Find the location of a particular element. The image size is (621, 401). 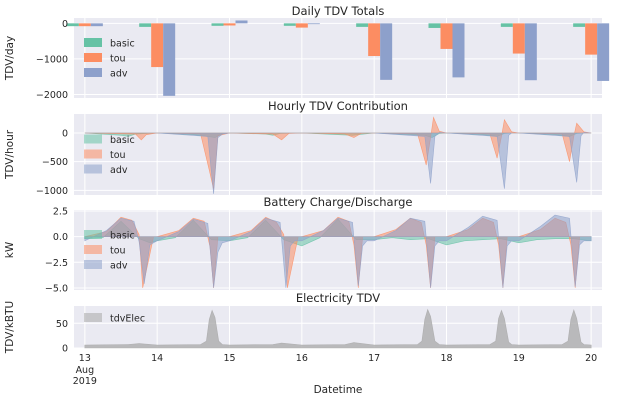

x-tick-label: 14 is located at coordinates (157, 358).